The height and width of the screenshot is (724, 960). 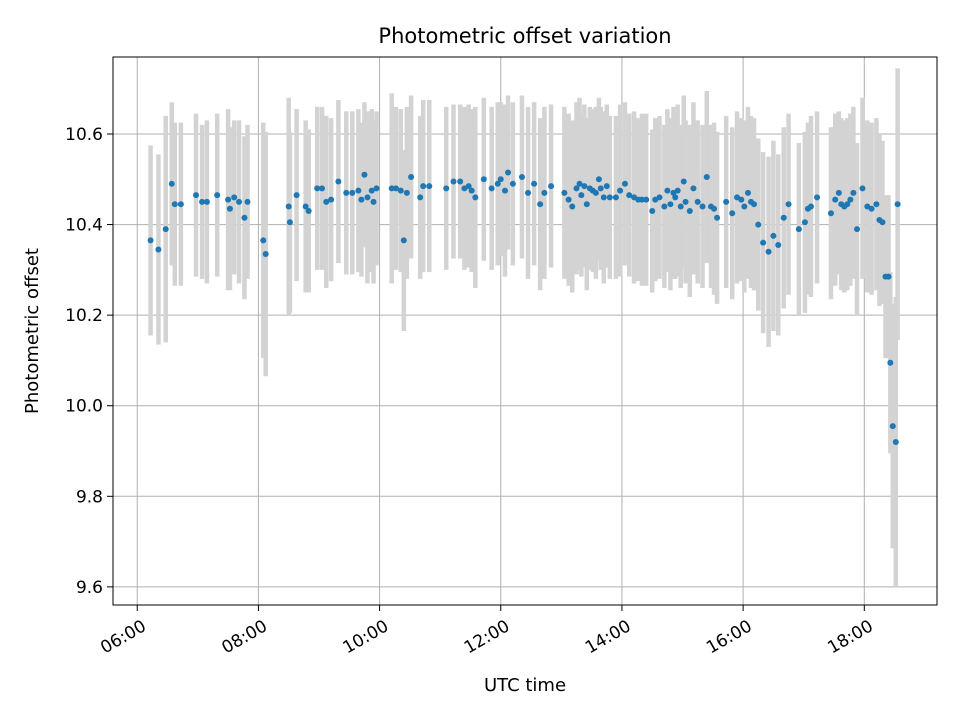 I want to click on y-tick-label: 9.6, so click(x=89, y=588).